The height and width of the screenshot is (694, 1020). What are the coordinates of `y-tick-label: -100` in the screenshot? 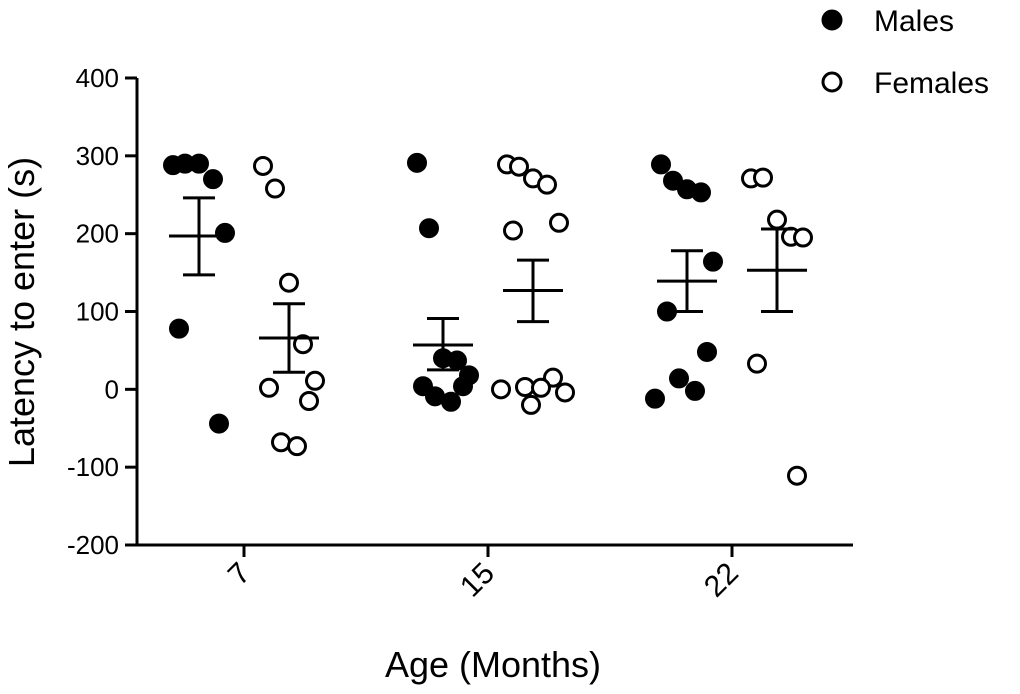 It's located at (93, 467).